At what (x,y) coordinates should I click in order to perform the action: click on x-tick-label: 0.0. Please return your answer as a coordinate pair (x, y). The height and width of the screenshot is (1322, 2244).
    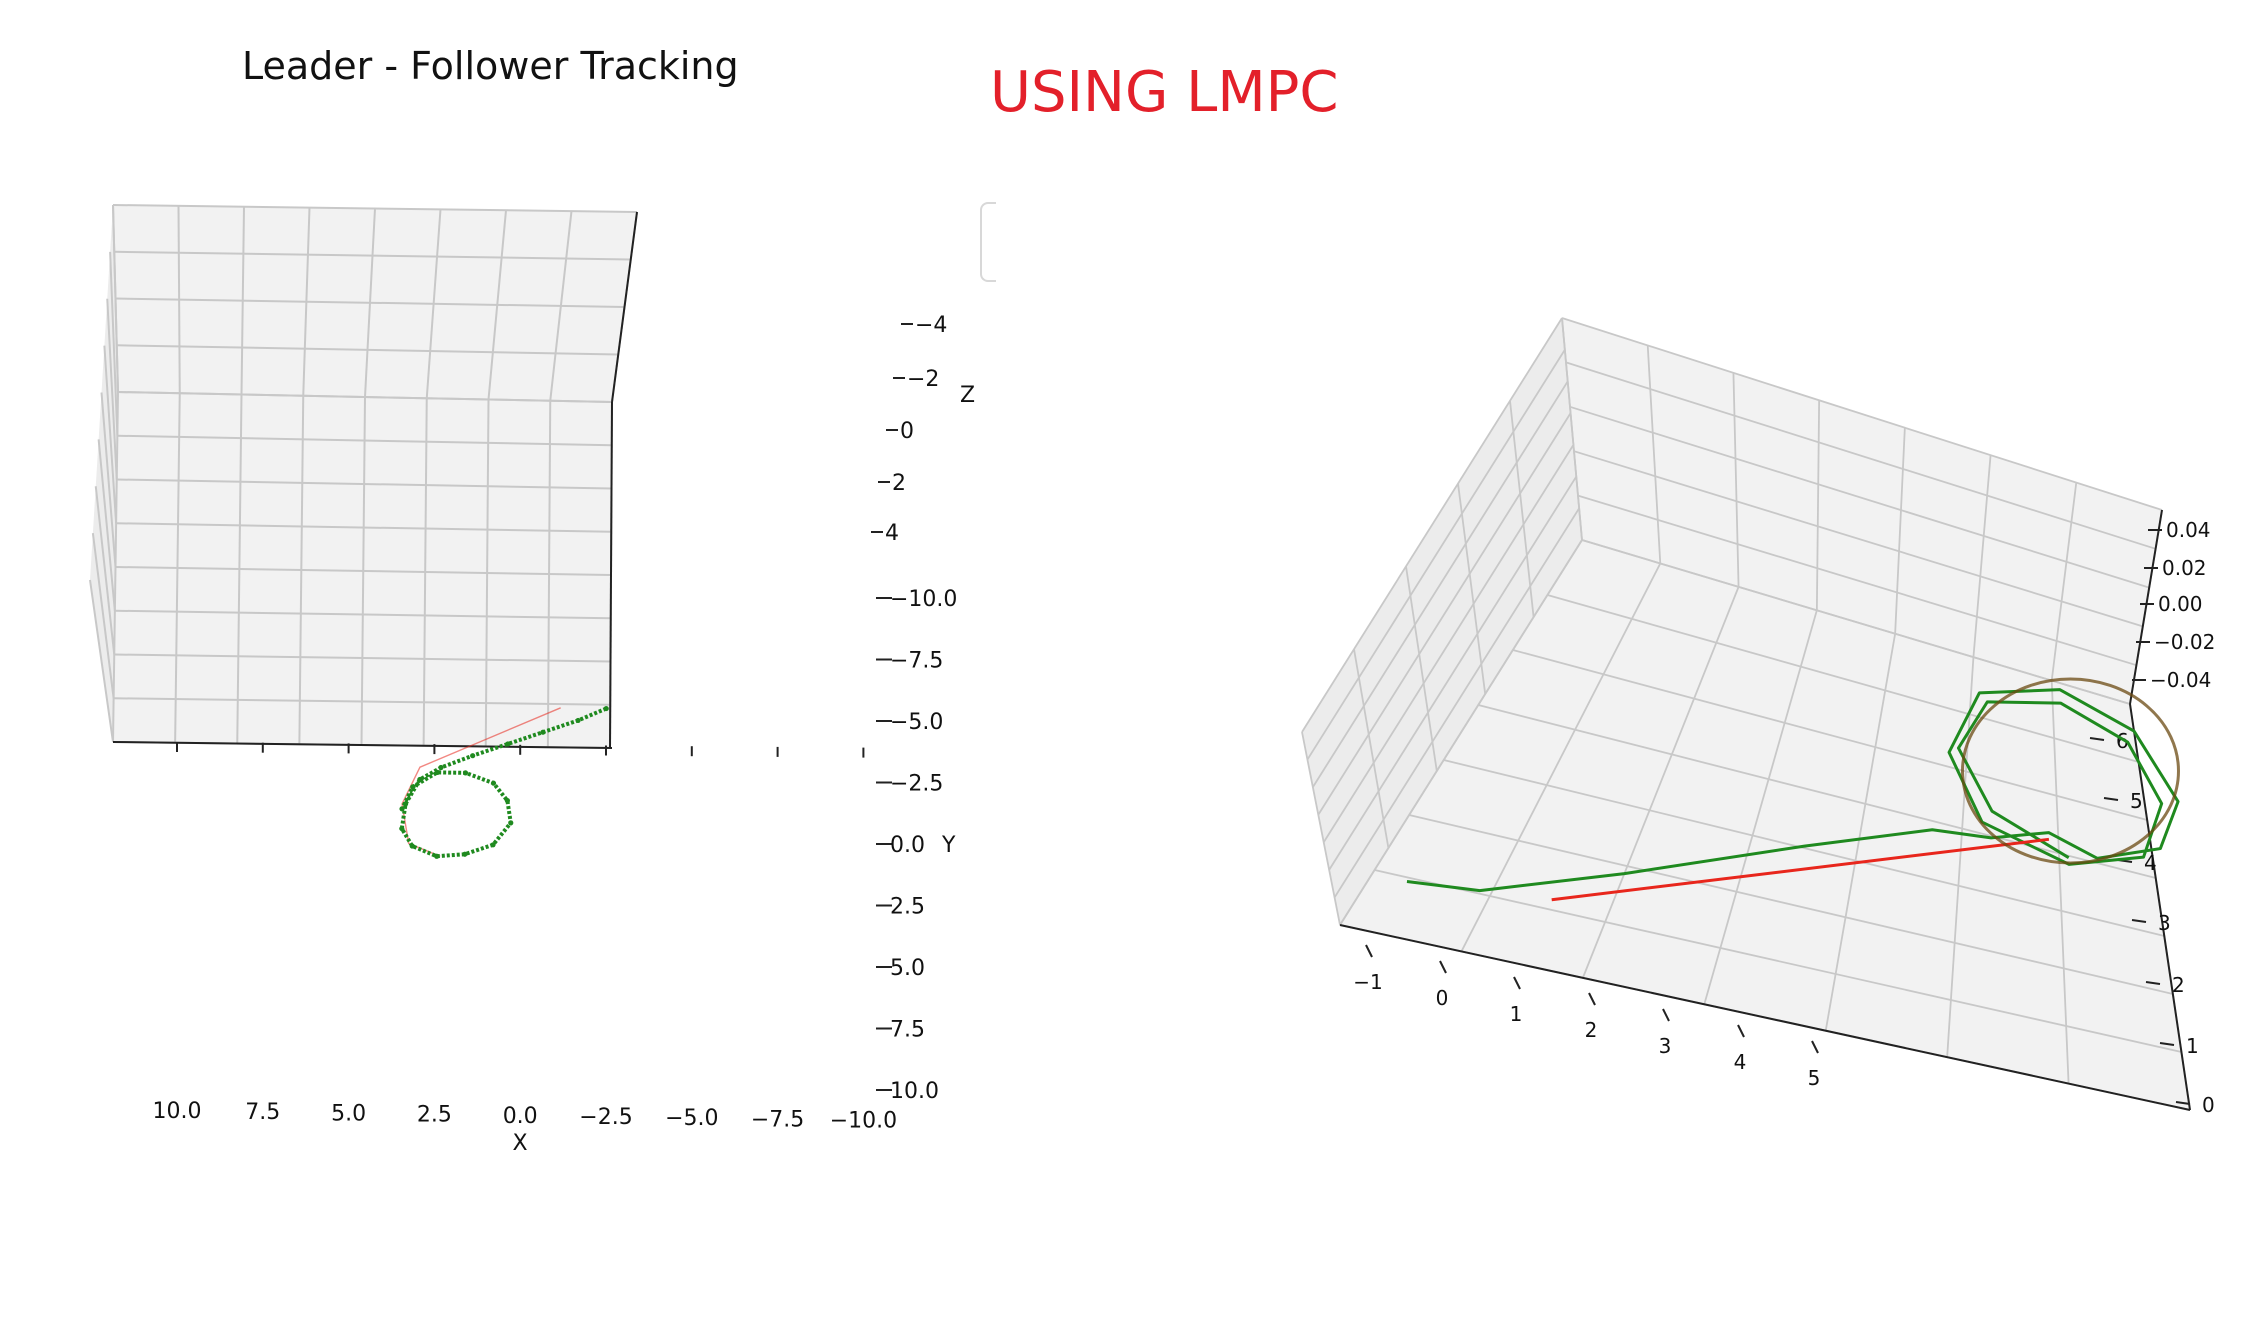
    Looking at the image, I should click on (520, 1116).